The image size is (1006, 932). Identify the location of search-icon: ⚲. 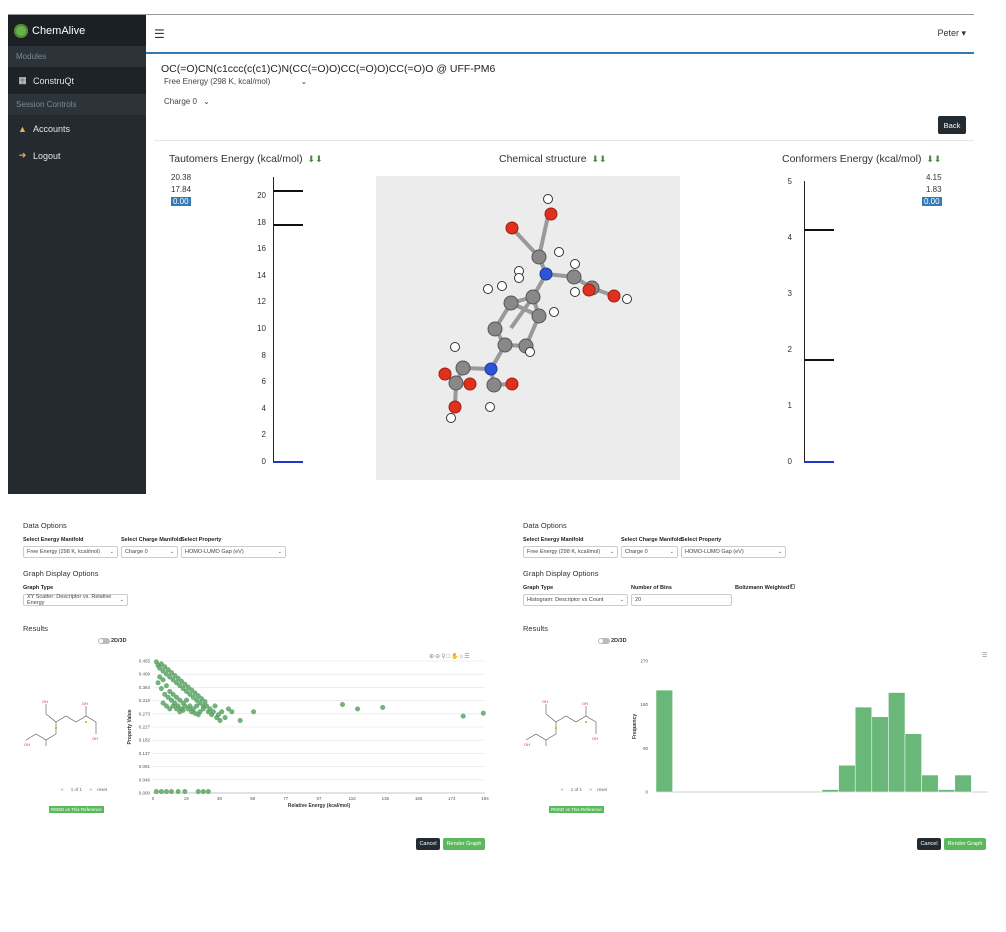
(444, 657).